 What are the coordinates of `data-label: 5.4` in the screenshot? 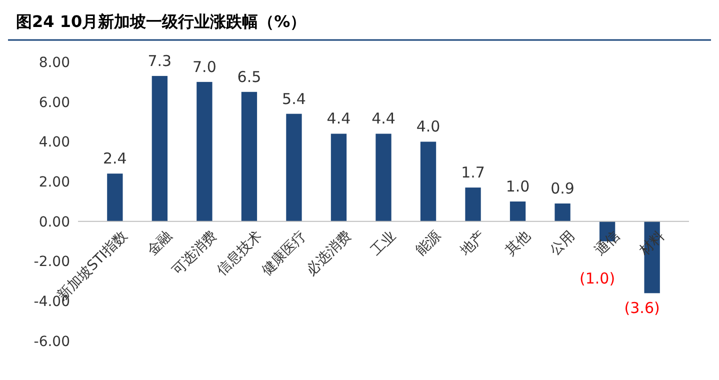 It's located at (294, 99).